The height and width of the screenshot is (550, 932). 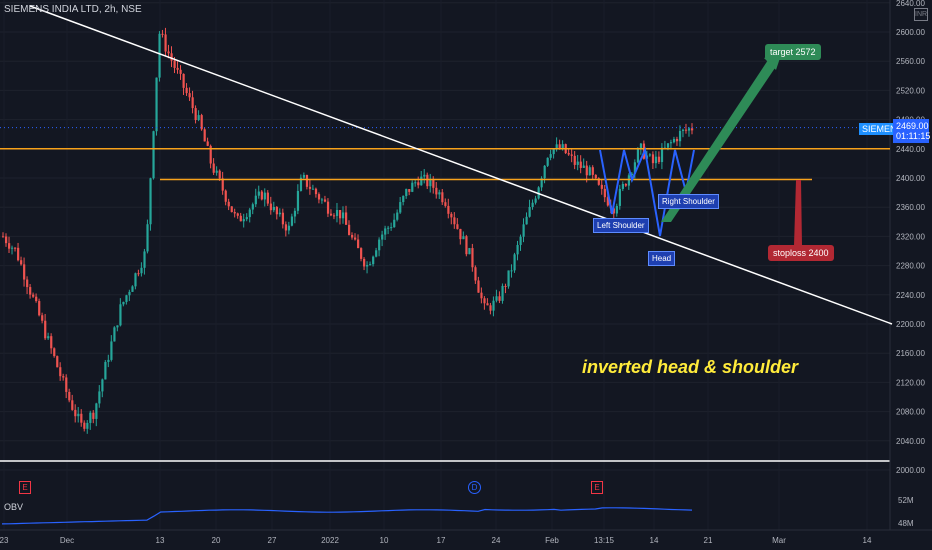 What do you see at coordinates (688, 201) in the screenshot?
I see `right-shoulder-label: Right Shoulder` at bounding box center [688, 201].